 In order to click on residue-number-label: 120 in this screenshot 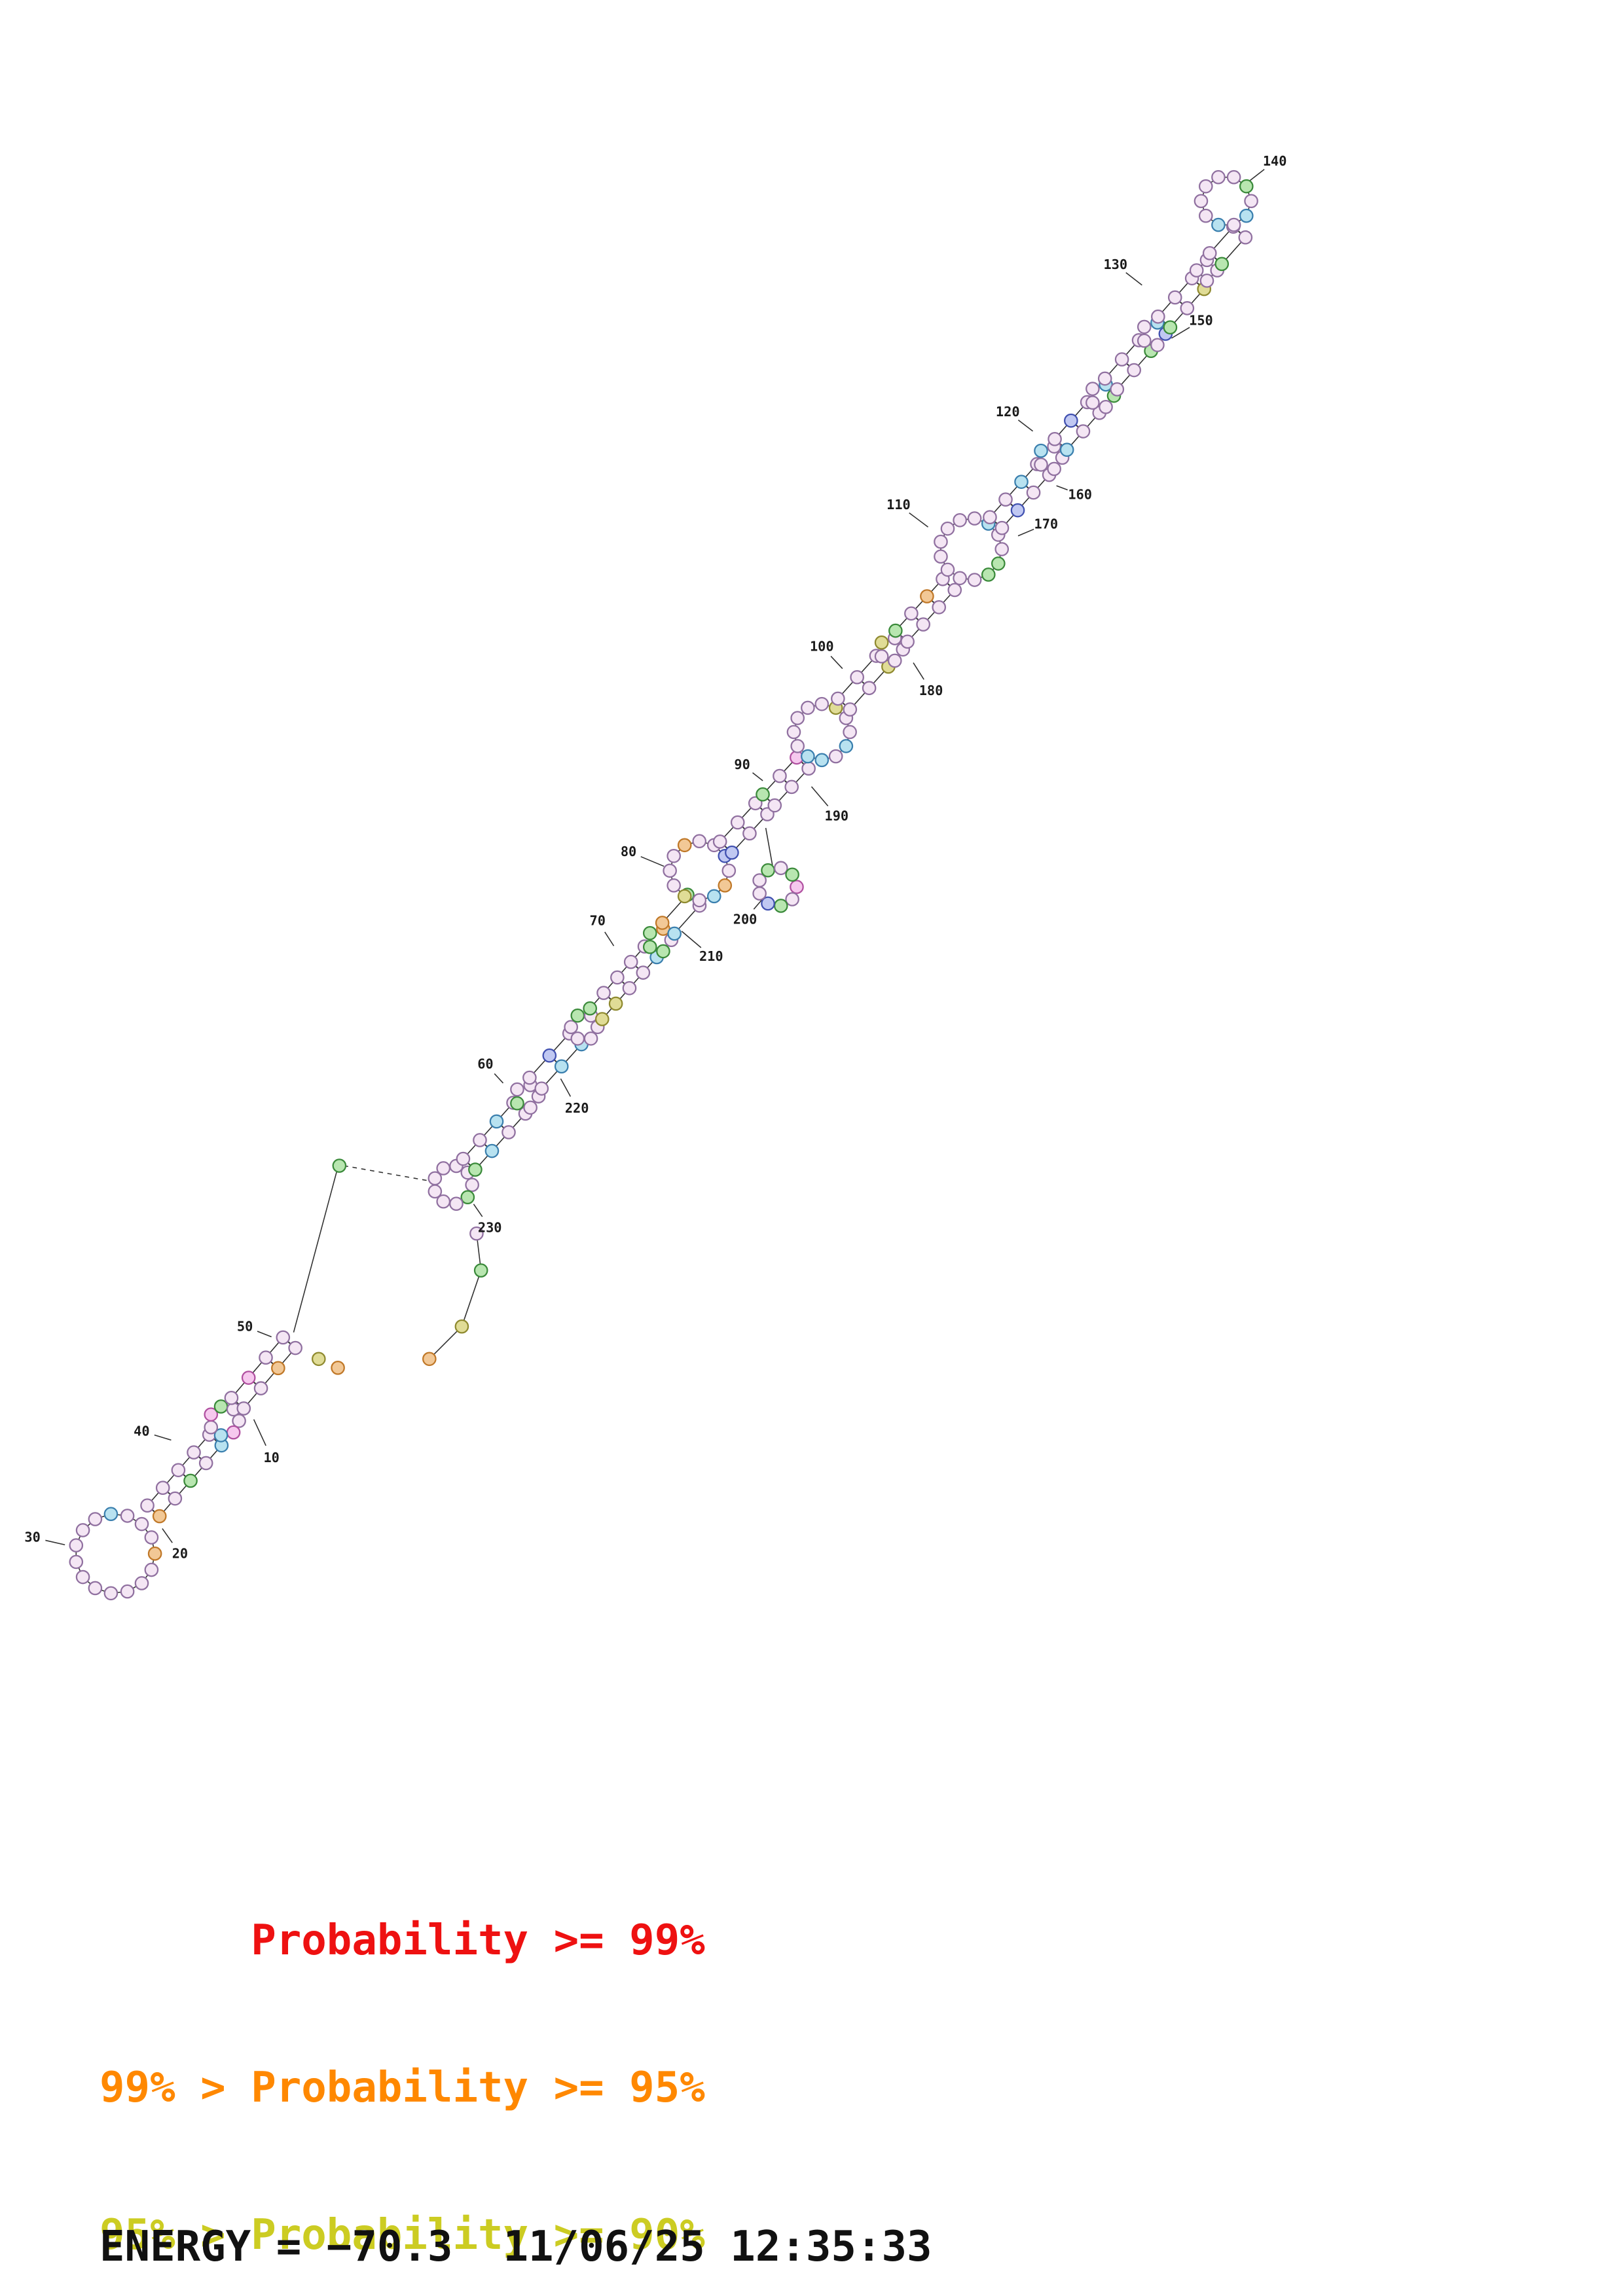, I will do `click(1008, 412)`.